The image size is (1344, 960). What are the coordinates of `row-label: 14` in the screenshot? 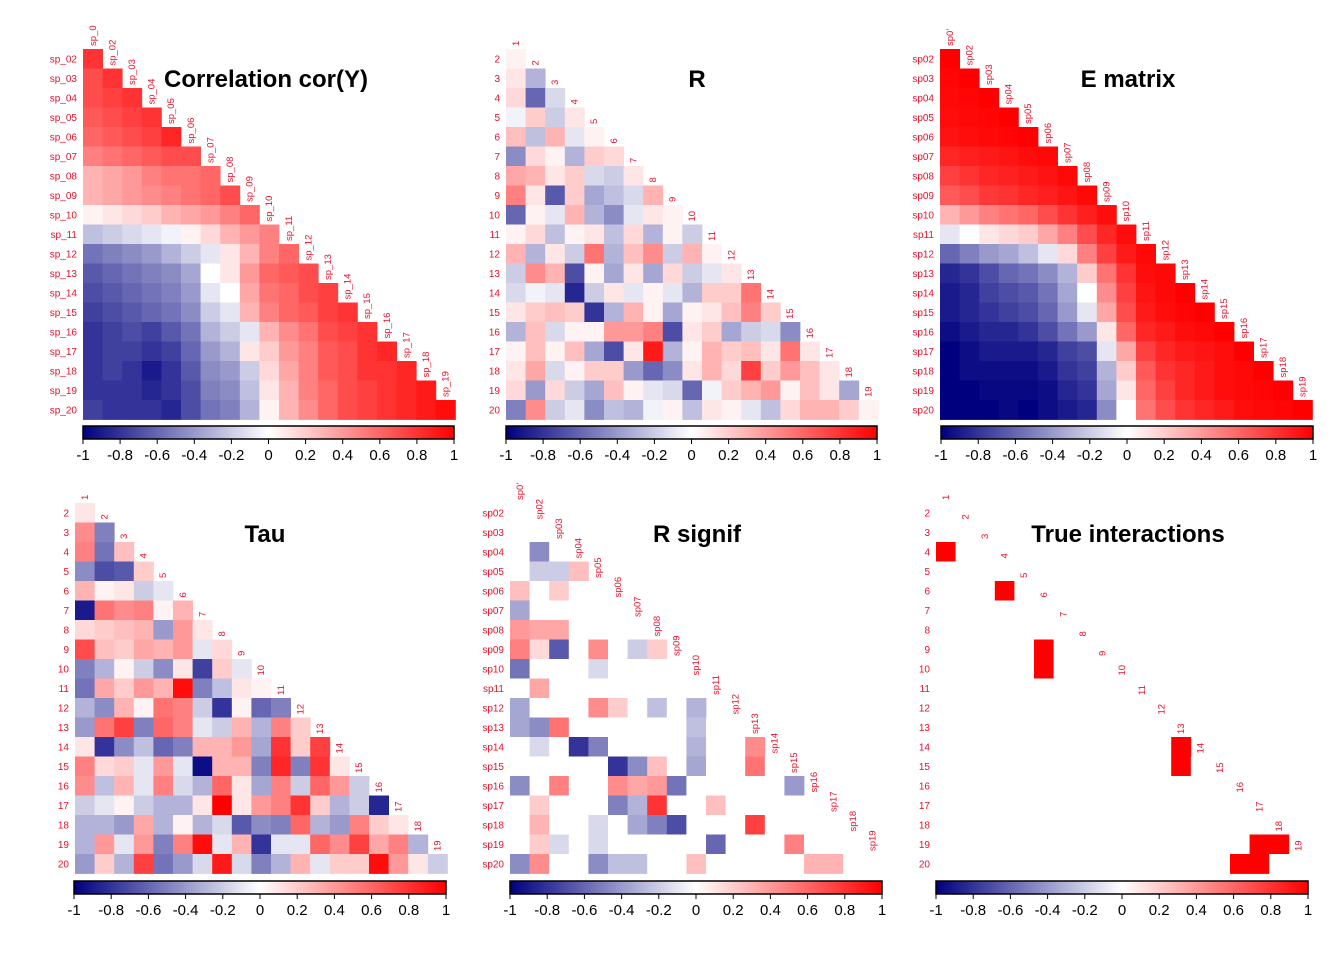 It's located at (64, 747).